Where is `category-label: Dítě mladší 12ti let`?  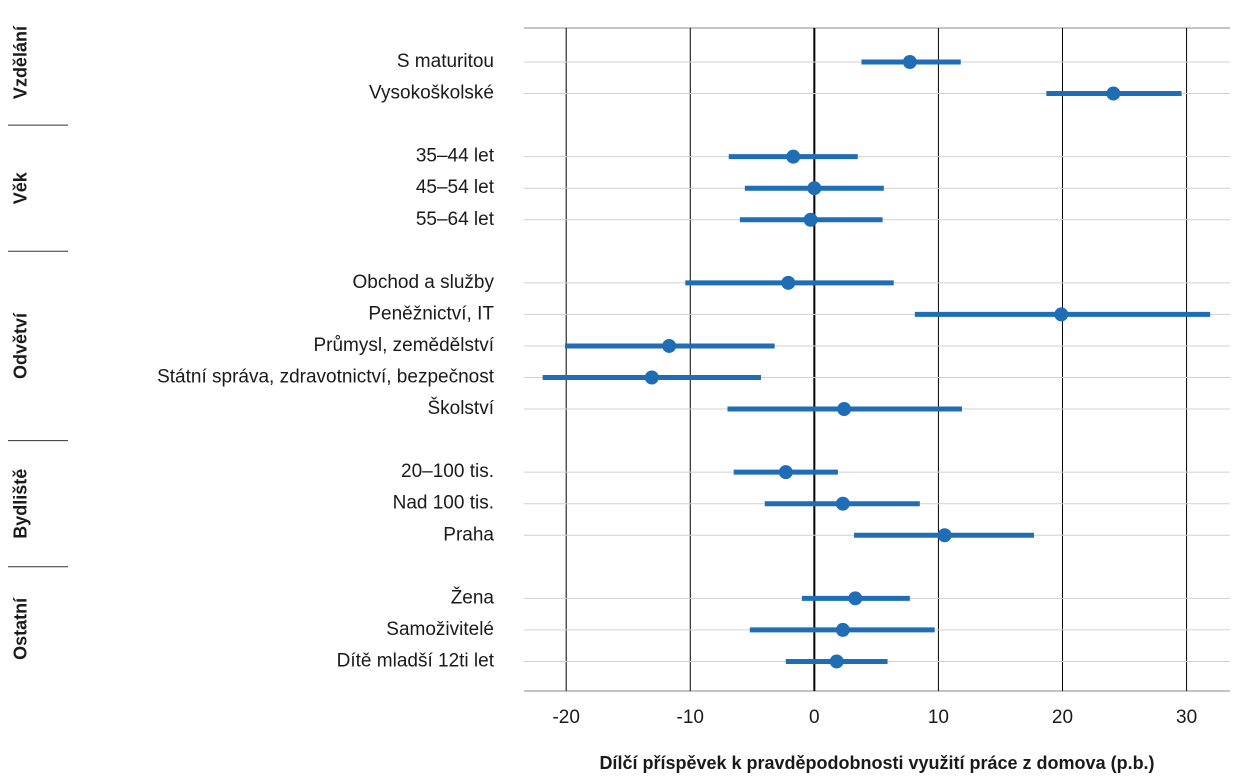
category-label: Dítě mladší 12ti let is located at coordinates (416, 660).